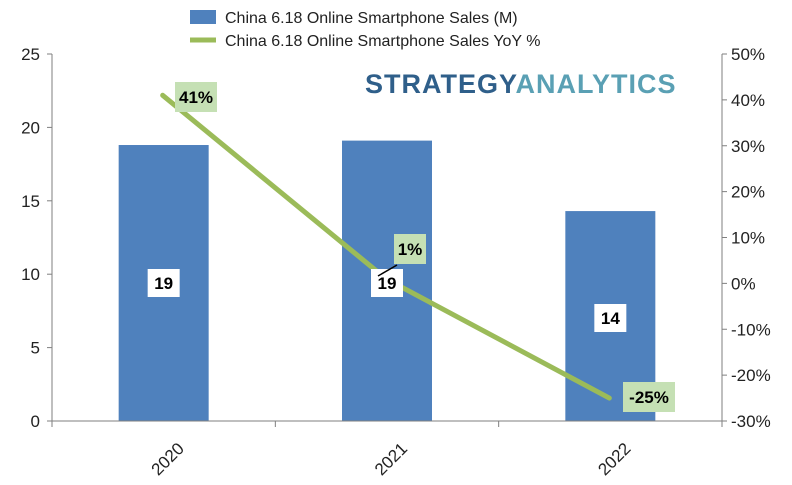 This screenshot has height=485, width=792. I want to click on bar-label-2021: 19, so click(387, 283).